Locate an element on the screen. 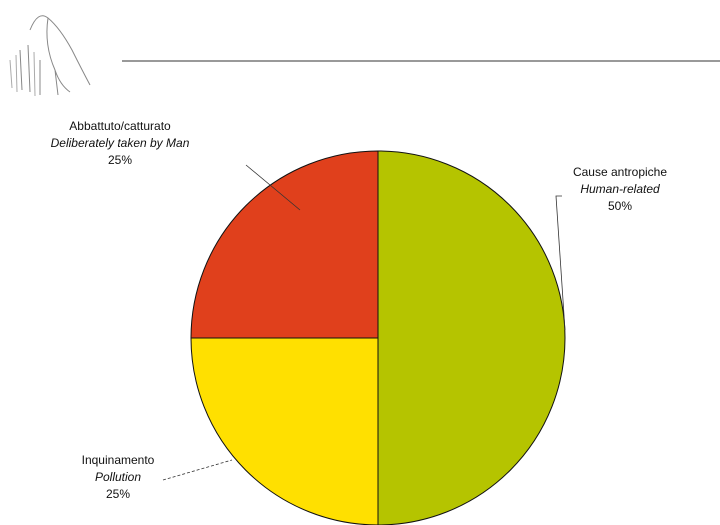  label-en: Pollution is located at coordinates (118, 477).